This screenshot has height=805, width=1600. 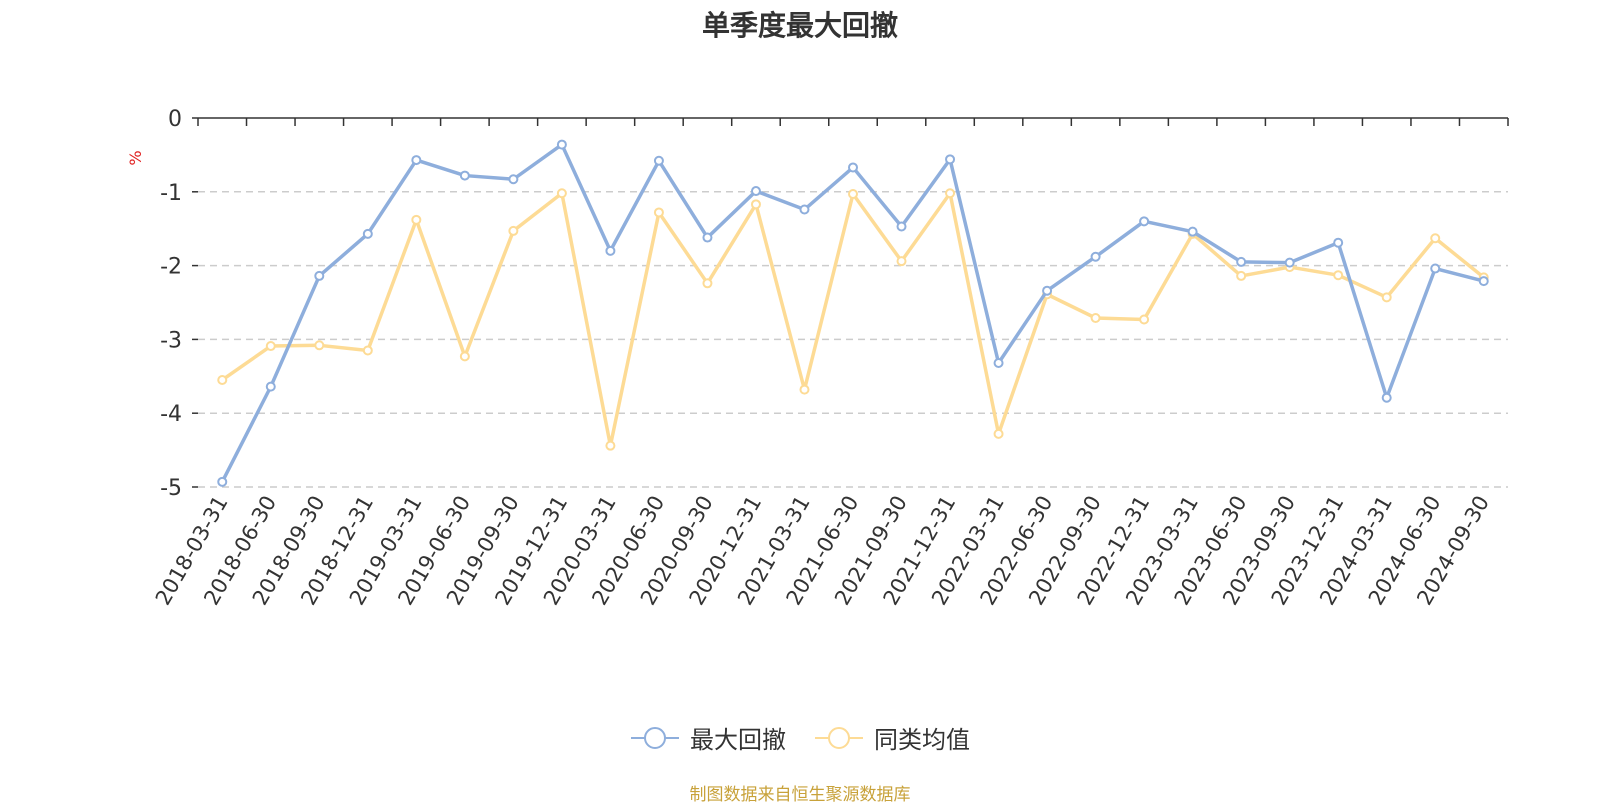 What do you see at coordinates (171, 193) in the screenshot?
I see `y-tick-label: -1` at bounding box center [171, 193].